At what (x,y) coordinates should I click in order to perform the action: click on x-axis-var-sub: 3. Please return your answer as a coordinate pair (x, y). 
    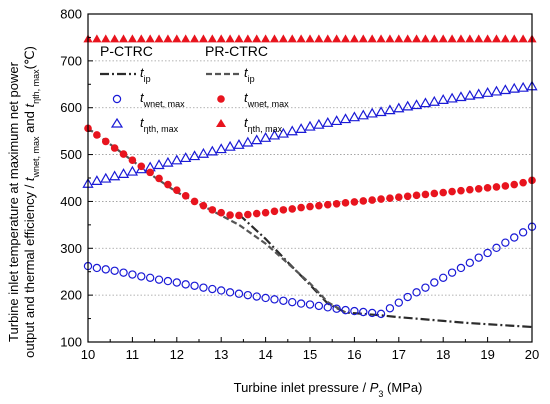
    Looking at the image, I should click on (380, 394).